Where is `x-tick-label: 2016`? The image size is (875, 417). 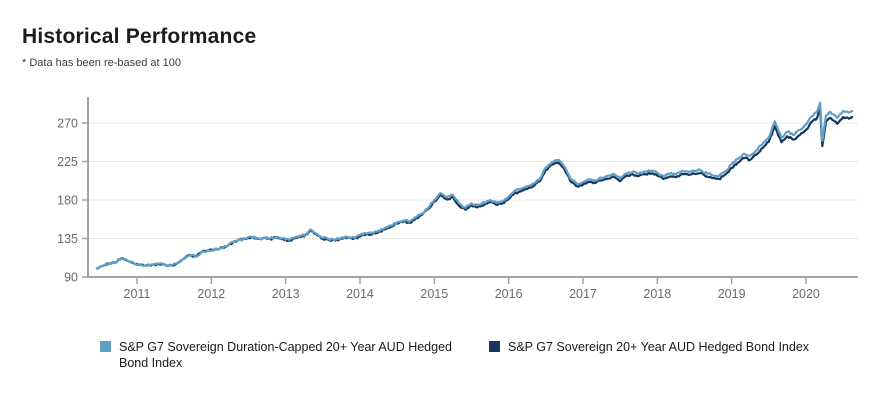
x-tick-label: 2016 is located at coordinates (509, 294).